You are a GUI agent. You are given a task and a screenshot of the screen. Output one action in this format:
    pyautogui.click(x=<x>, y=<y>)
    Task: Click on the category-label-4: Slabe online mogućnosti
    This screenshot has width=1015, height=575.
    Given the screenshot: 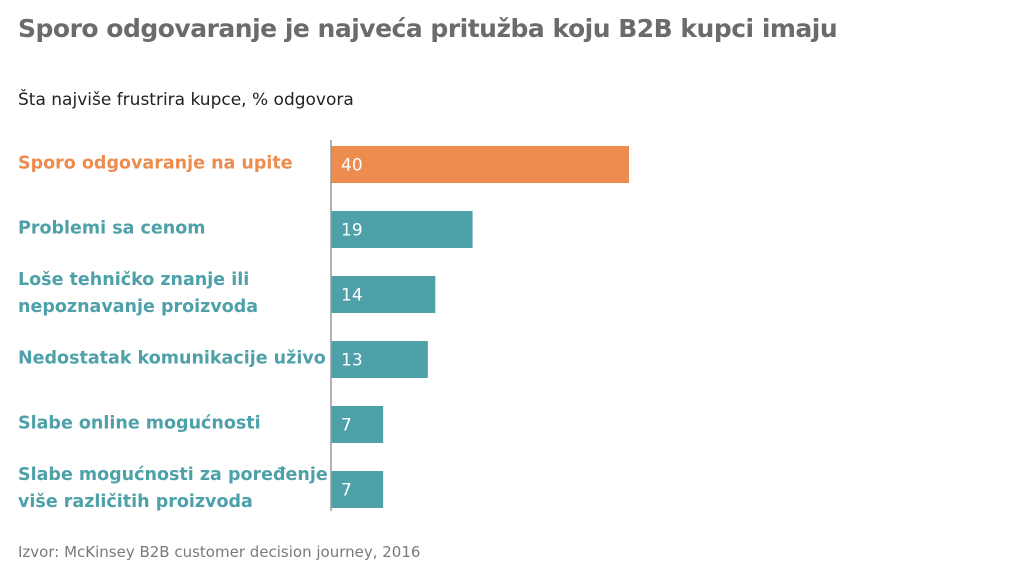 What is the action you would take?
    pyautogui.click(x=139, y=424)
    